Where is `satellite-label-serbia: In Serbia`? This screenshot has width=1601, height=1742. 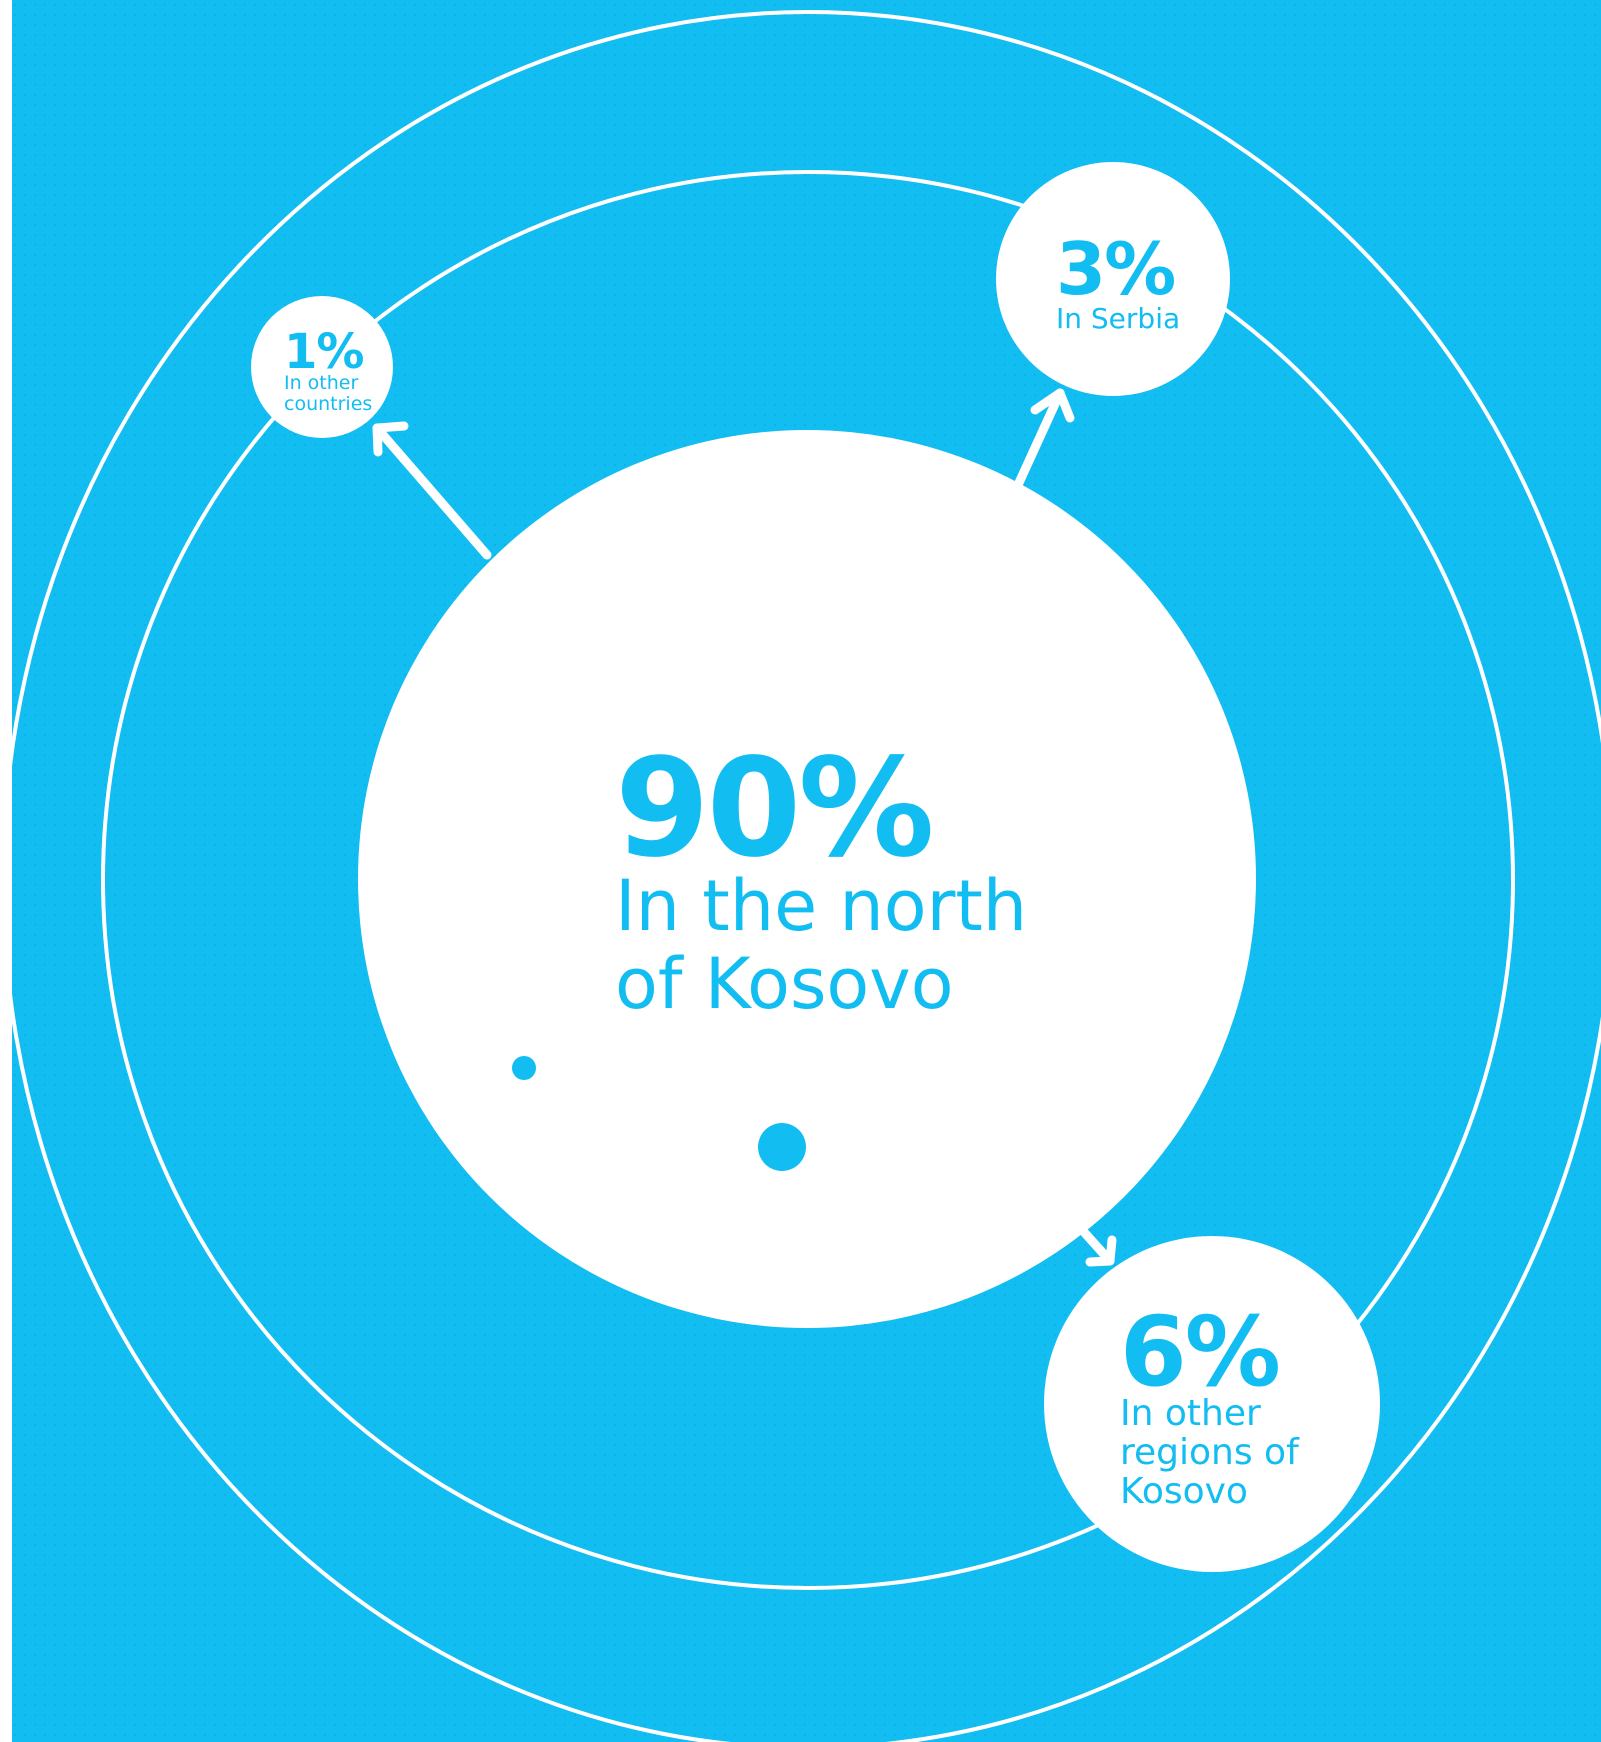
satellite-label-serbia: In Serbia is located at coordinates (1118, 318).